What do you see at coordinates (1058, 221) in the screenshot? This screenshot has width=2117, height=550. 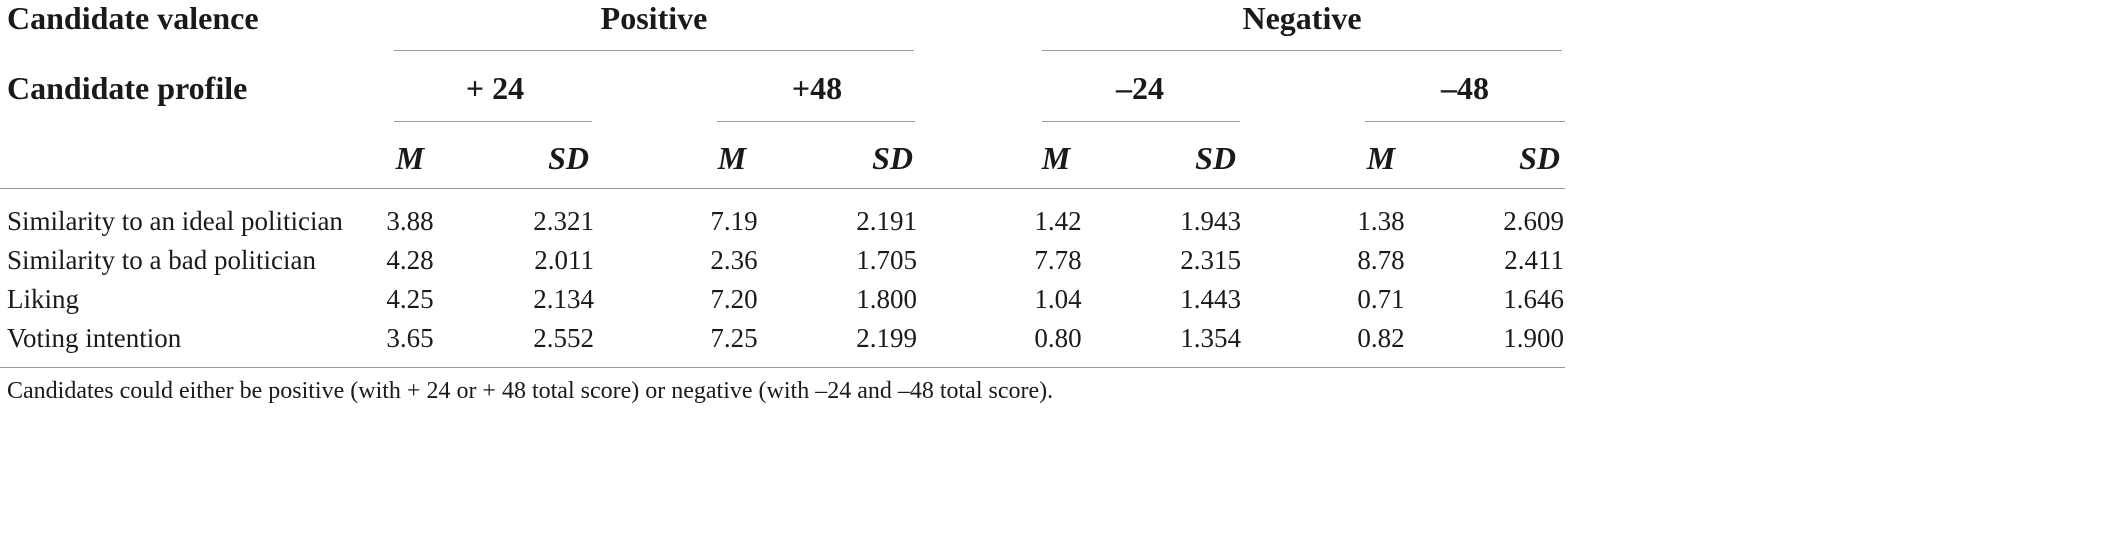 I see `cell-value: 1.42` at bounding box center [1058, 221].